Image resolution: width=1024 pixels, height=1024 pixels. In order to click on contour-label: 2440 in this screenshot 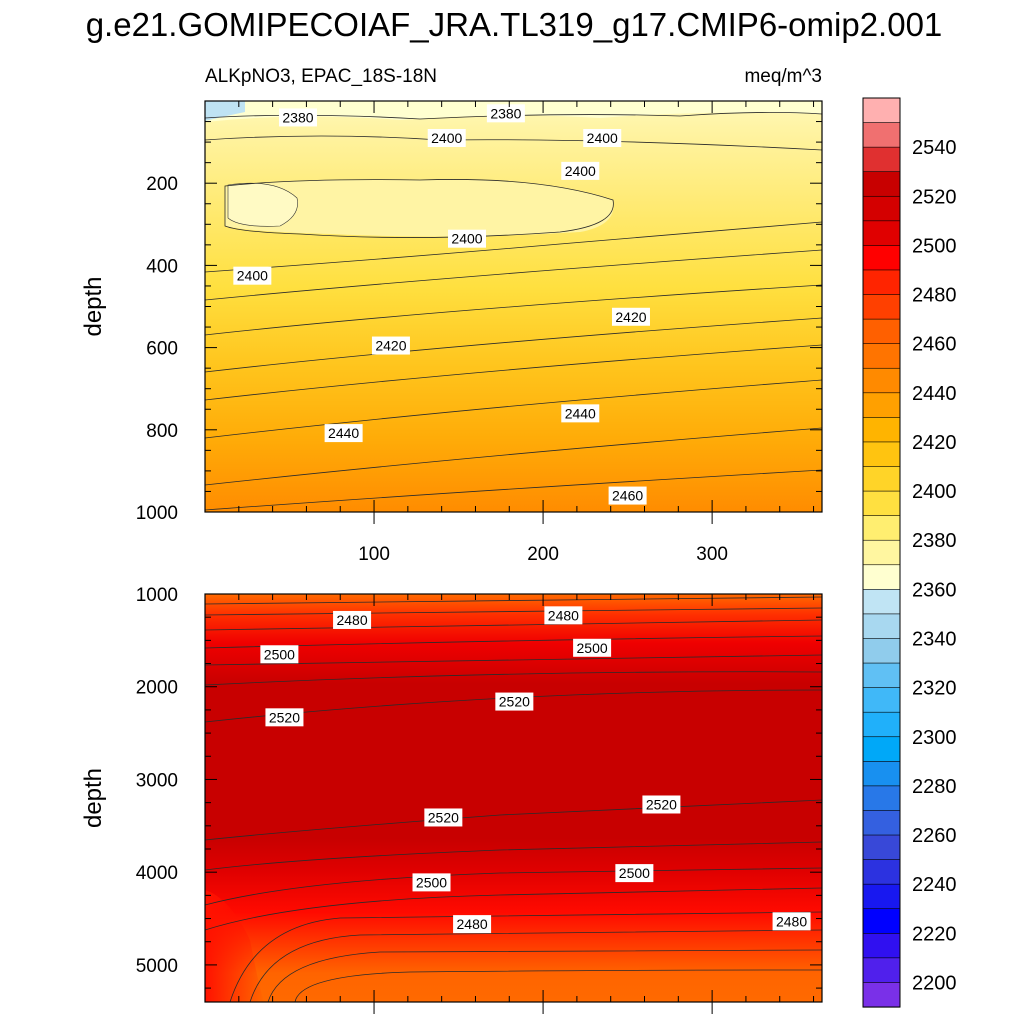, I will do `click(580, 413)`.